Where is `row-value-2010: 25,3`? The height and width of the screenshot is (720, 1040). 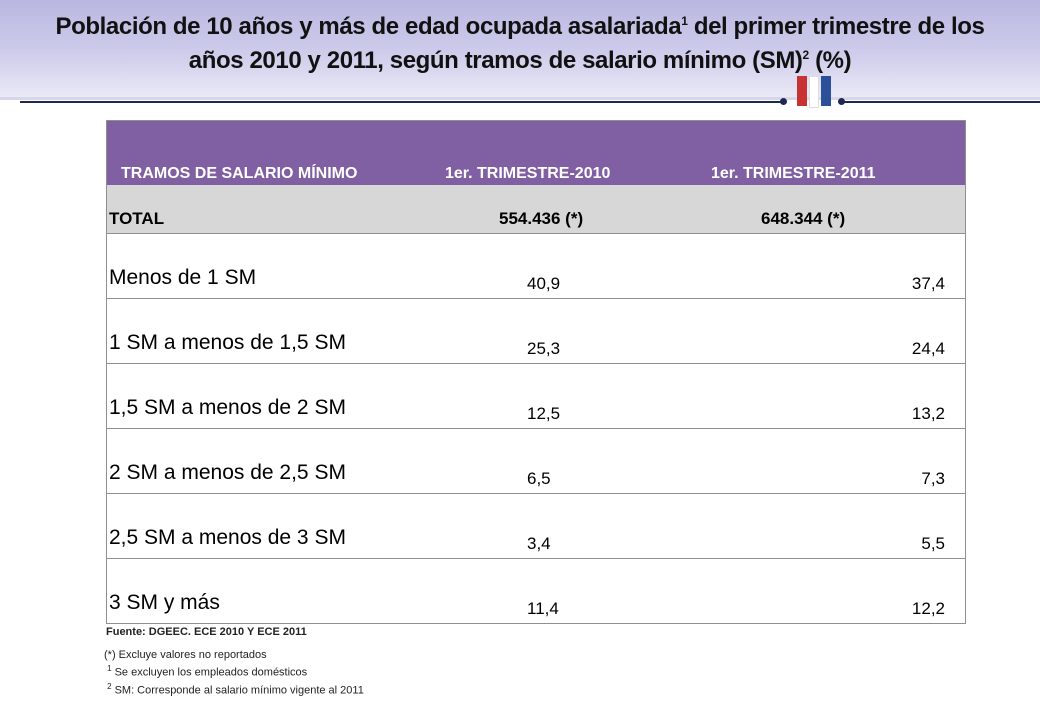
row-value-2010: 25,3 is located at coordinates (544, 348).